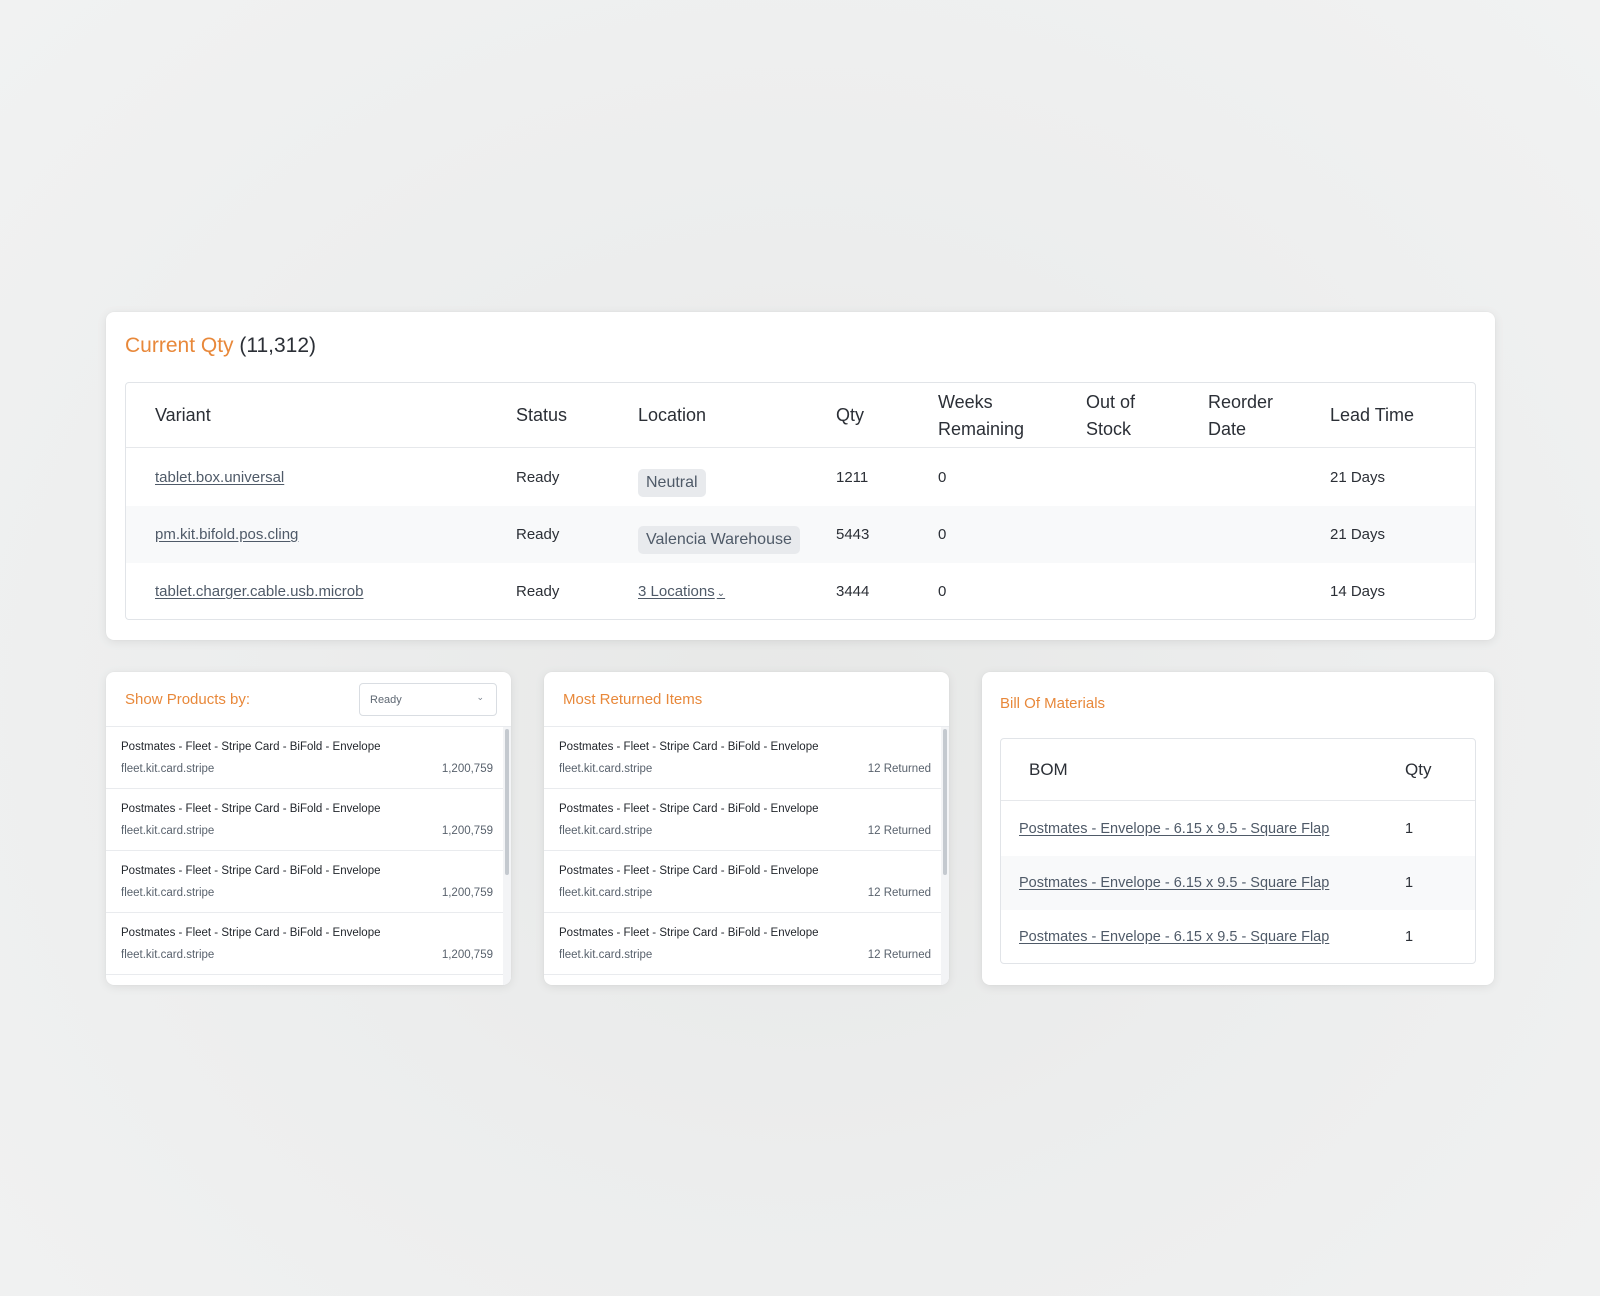 Image resolution: width=1600 pixels, height=1296 pixels. What do you see at coordinates (1048, 769) in the screenshot?
I see `column-header-bom: BOM` at bounding box center [1048, 769].